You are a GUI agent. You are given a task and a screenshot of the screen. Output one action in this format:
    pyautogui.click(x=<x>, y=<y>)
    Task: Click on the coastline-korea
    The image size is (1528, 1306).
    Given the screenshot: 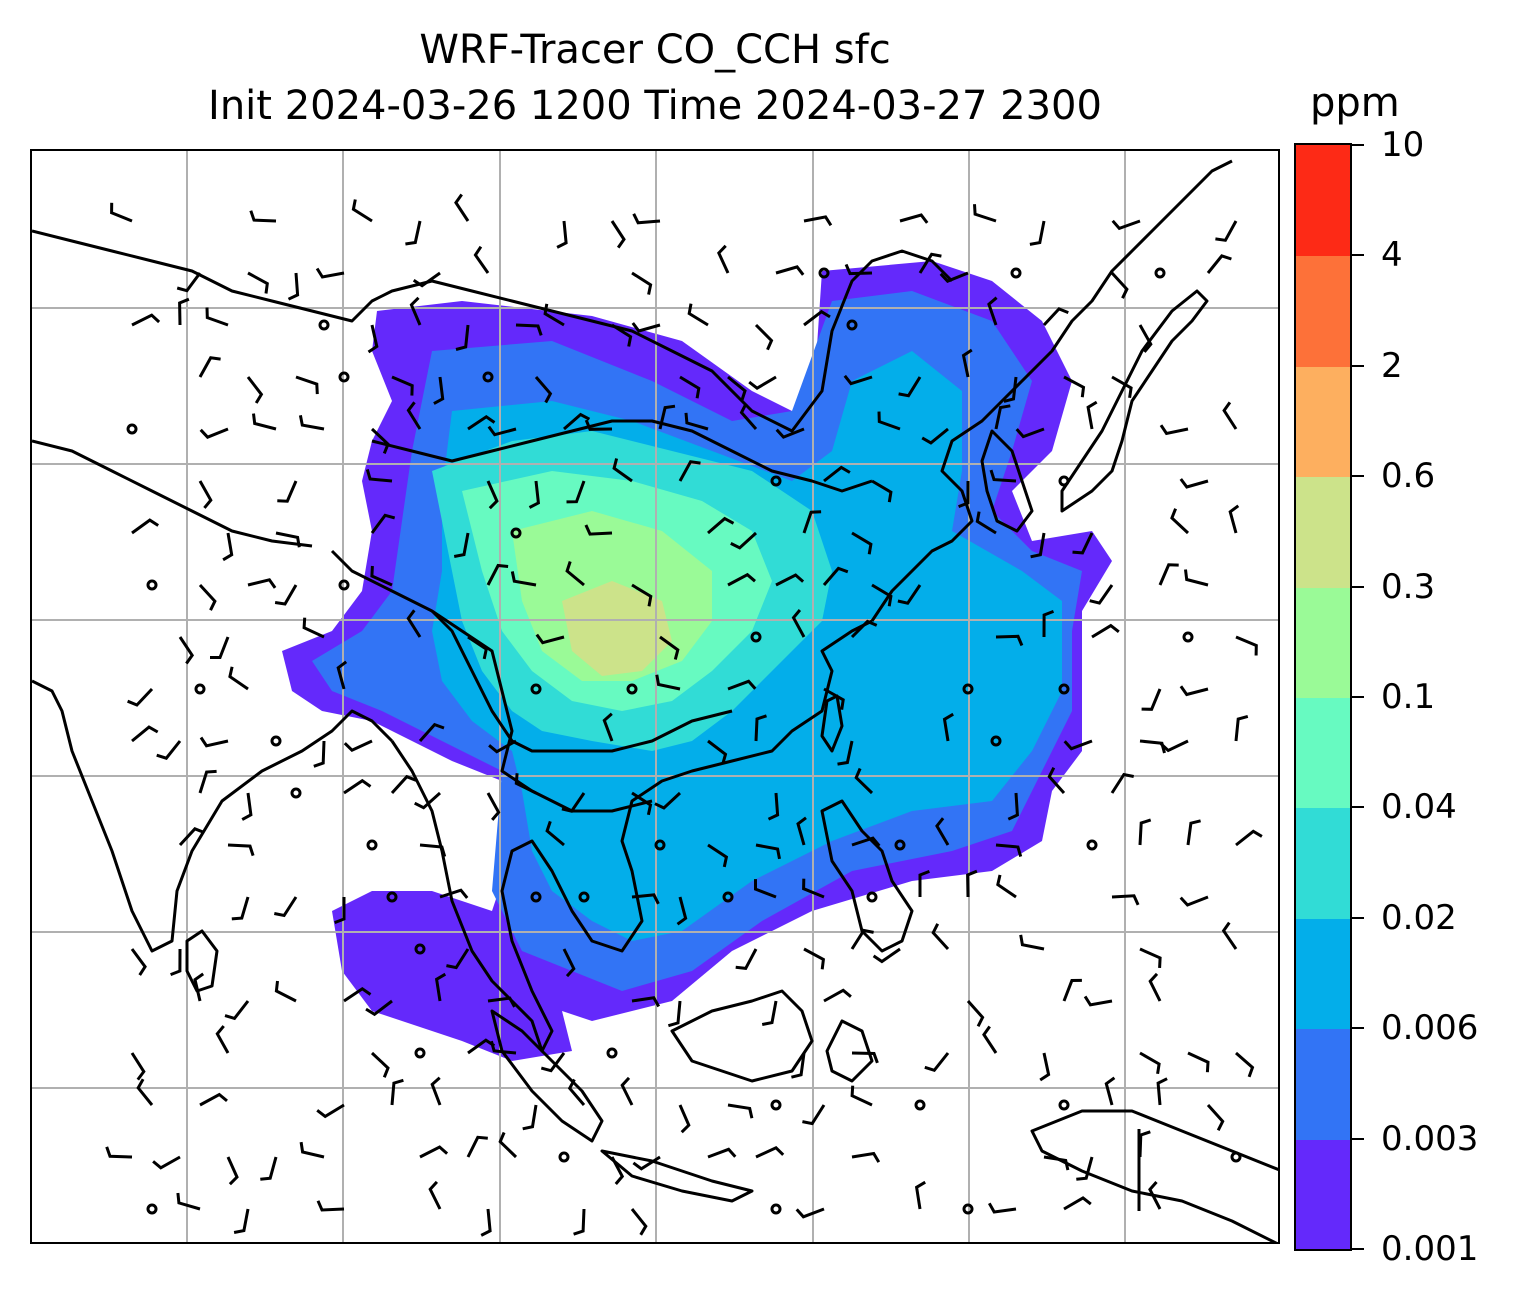 What is the action you would take?
    pyautogui.click(x=1007, y=481)
    